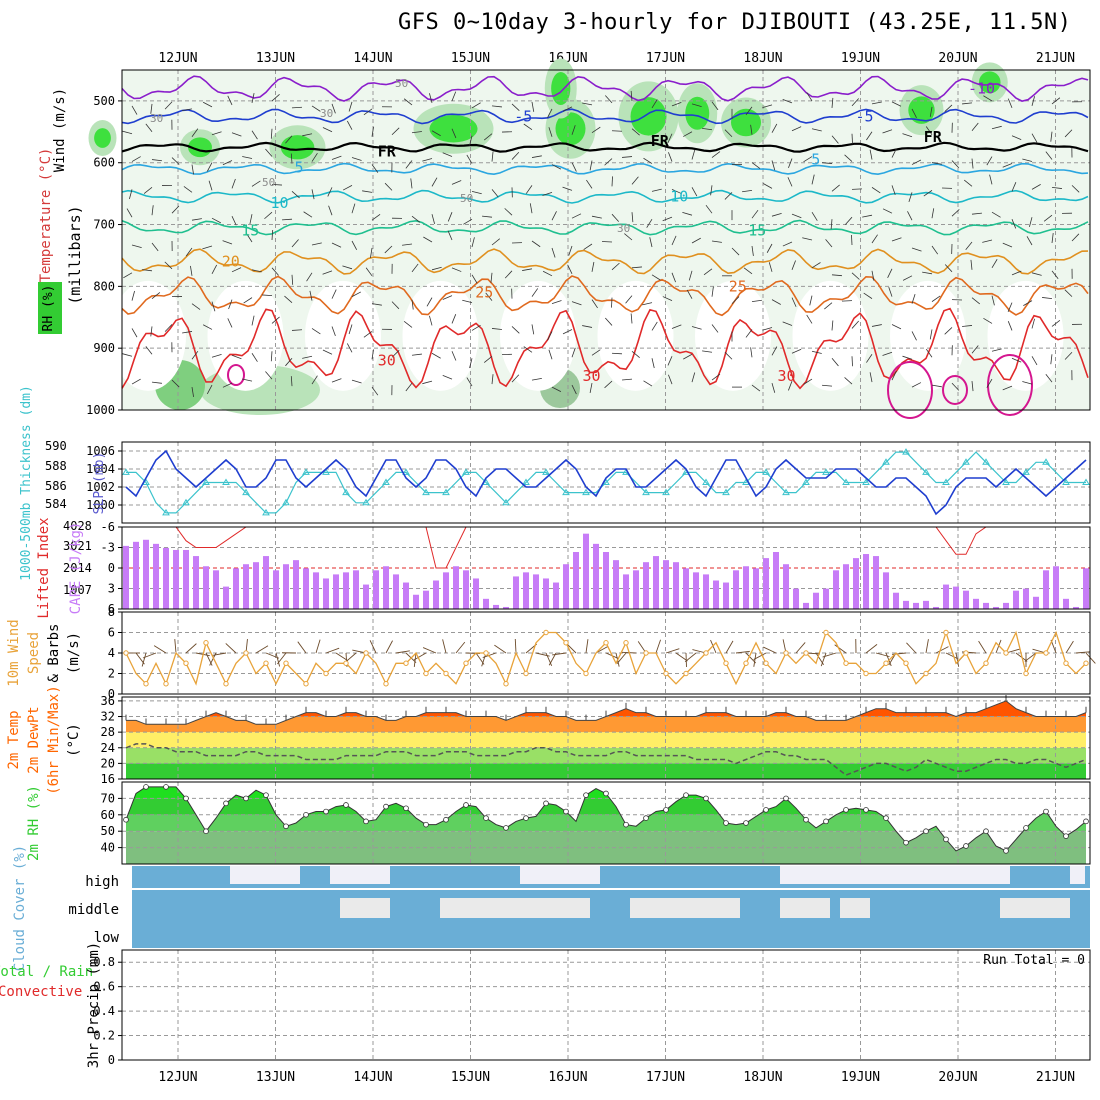 Image resolution: width=1100 pixels, height=1100 pixels. I want to click on slp-line, so click(606, 482).